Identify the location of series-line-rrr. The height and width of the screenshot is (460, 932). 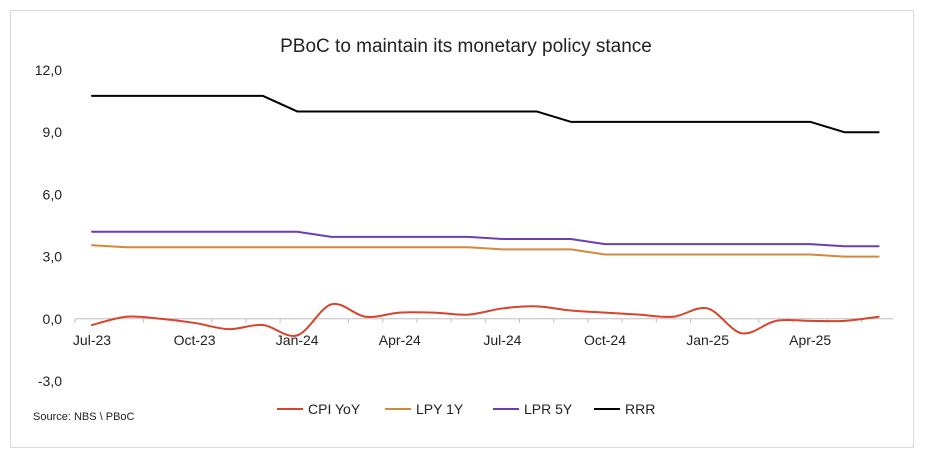
(485, 114).